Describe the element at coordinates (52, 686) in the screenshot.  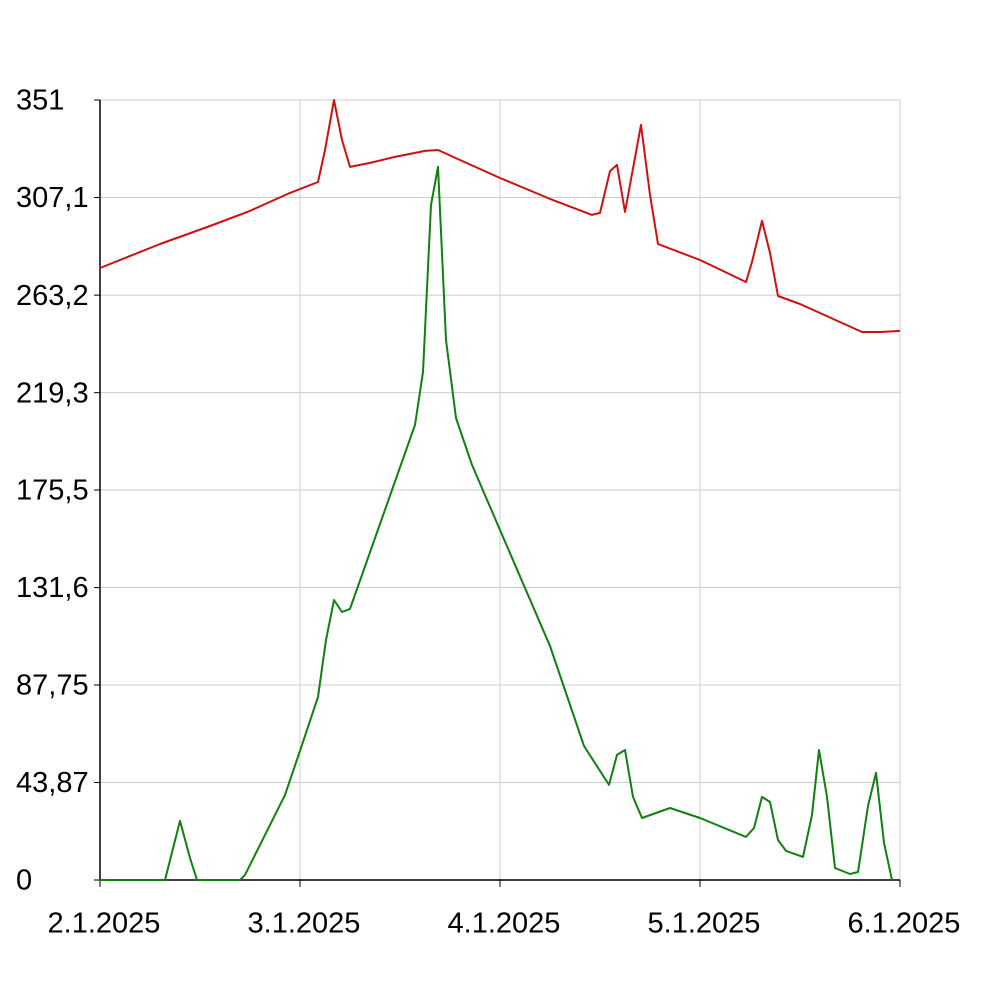
I see `y-tick-label: 87,75` at that location.